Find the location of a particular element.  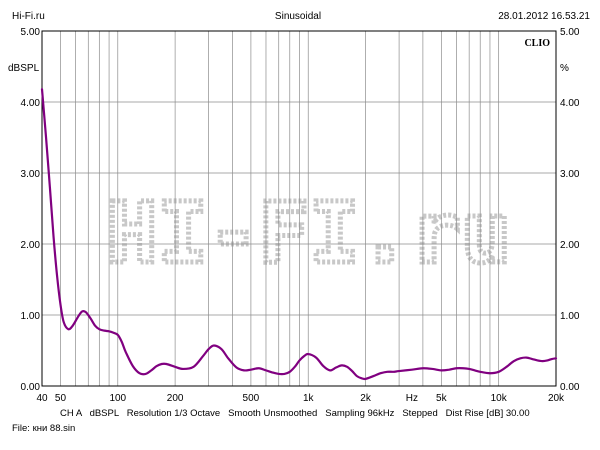

x-tick-label: 500 is located at coordinates (251, 398).